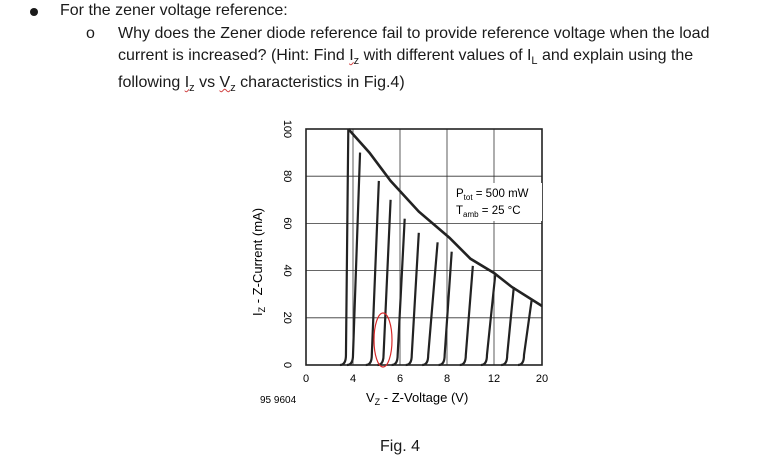 This screenshot has width=776, height=473. What do you see at coordinates (417, 398) in the screenshot?
I see `x-axis-label: VZ - Z-Voltage (V)` at bounding box center [417, 398].